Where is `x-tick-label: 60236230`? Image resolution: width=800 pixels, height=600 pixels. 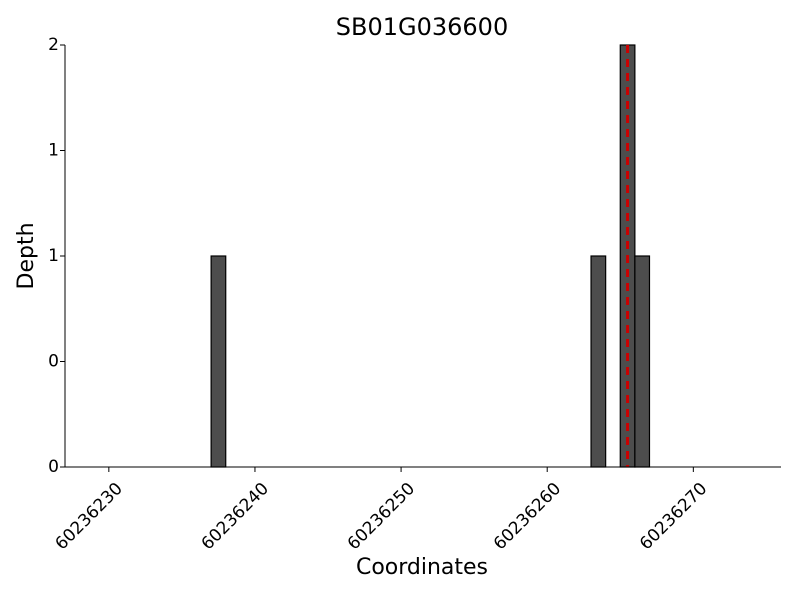
x-tick-label: 60236230 is located at coordinates (89, 516).